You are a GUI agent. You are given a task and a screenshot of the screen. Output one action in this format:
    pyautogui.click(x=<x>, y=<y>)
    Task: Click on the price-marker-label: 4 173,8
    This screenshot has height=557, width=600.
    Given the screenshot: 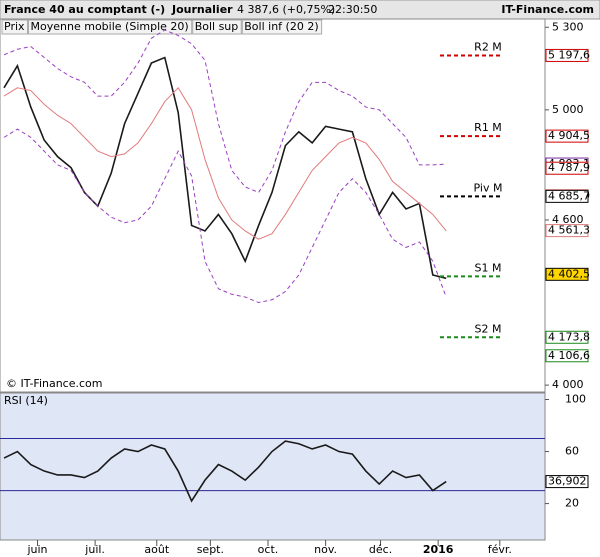 What is the action you would take?
    pyautogui.click(x=569, y=336)
    